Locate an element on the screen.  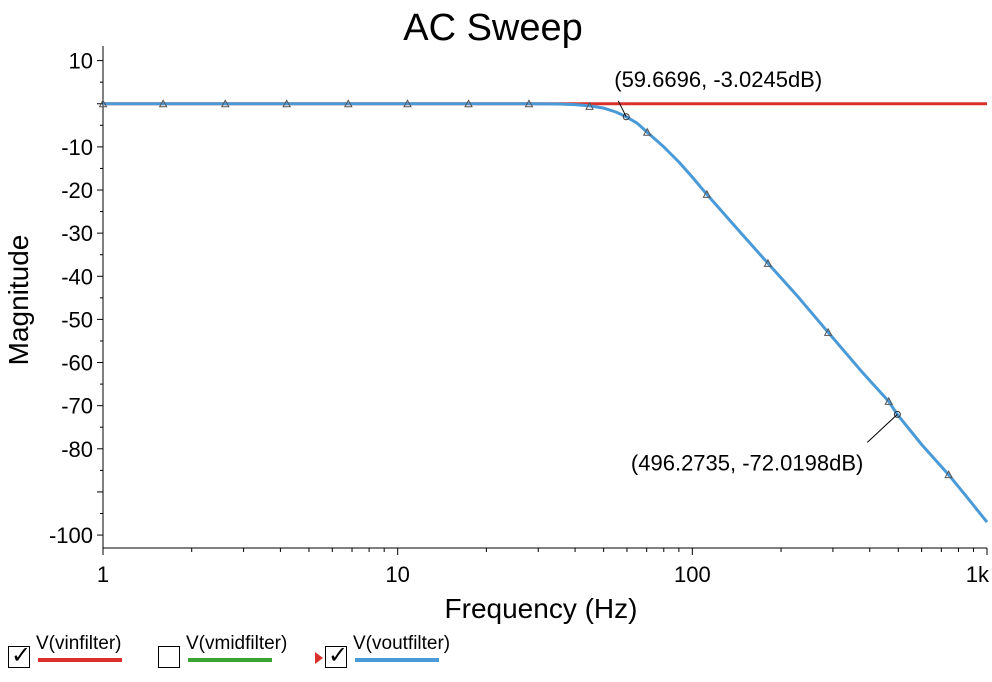
x-axis-label: Frequency (Hz) is located at coordinates (541, 608).